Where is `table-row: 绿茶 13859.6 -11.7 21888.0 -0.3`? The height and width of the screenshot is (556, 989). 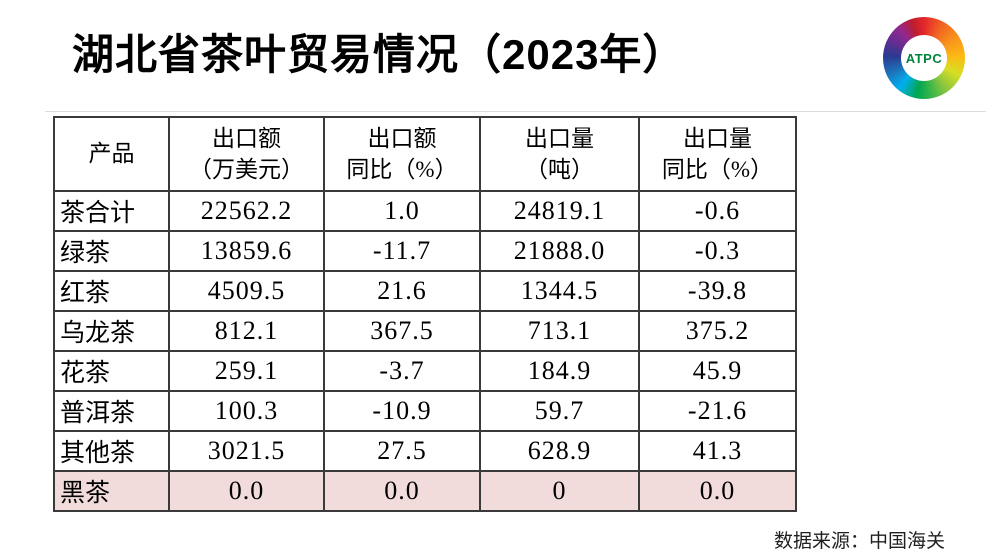
table-row: 绿茶 13859.6 -11.7 21888.0 -0.3 is located at coordinates (425, 251).